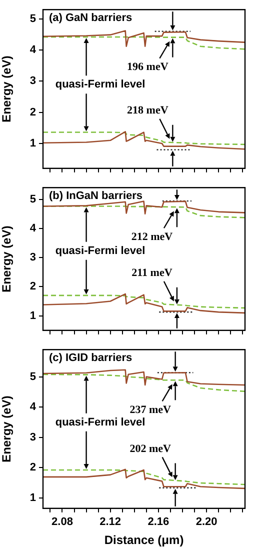  What do you see at coordinates (111, 522) in the screenshot?
I see `x-tick-label: 2.12` at bounding box center [111, 522].